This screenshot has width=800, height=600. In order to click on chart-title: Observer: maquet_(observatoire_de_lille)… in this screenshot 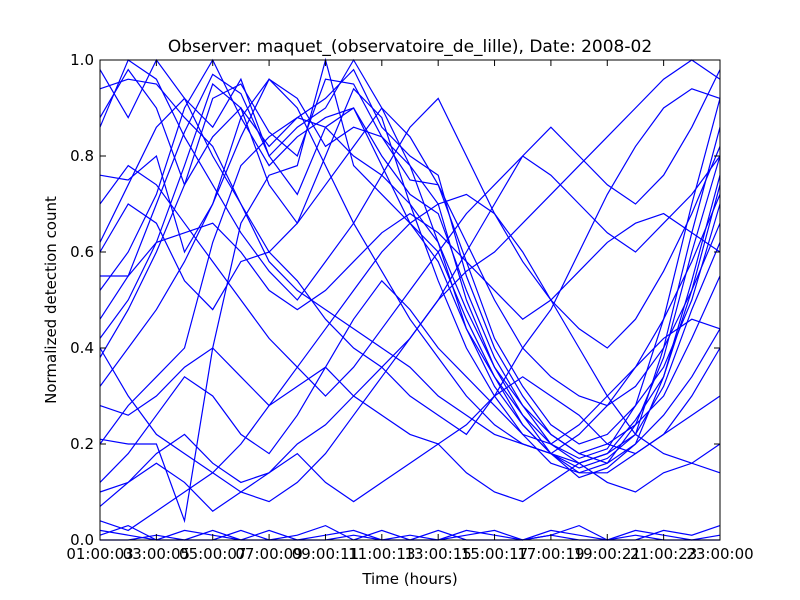, I will do `click(410, 47)`.